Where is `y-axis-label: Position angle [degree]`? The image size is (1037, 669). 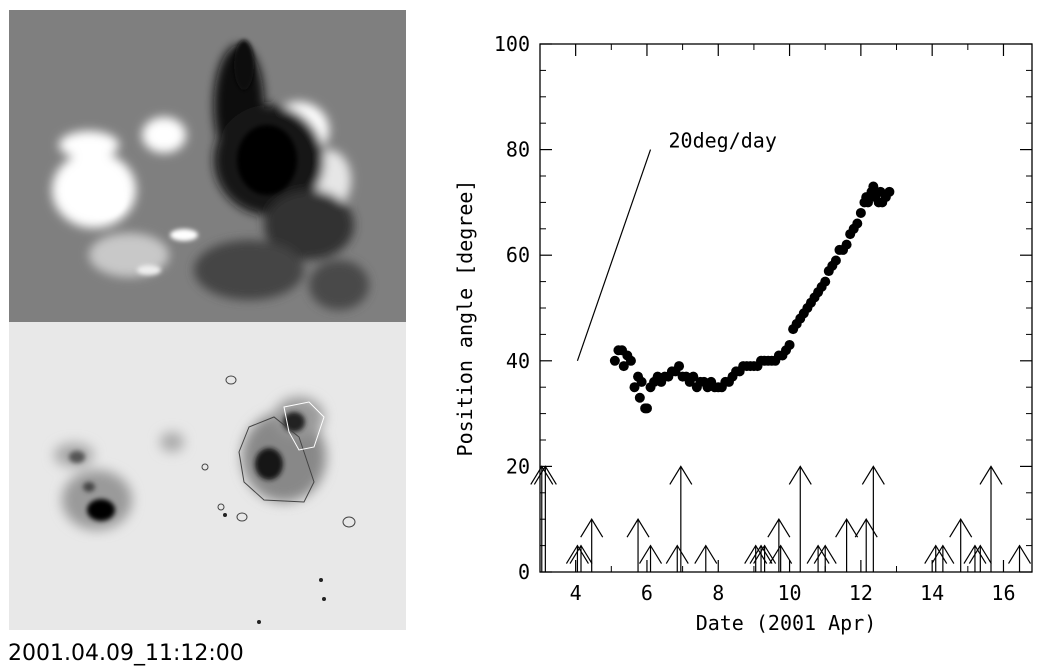 y-axis-label: Position angle [degree] is located at coordinates (465, 318).